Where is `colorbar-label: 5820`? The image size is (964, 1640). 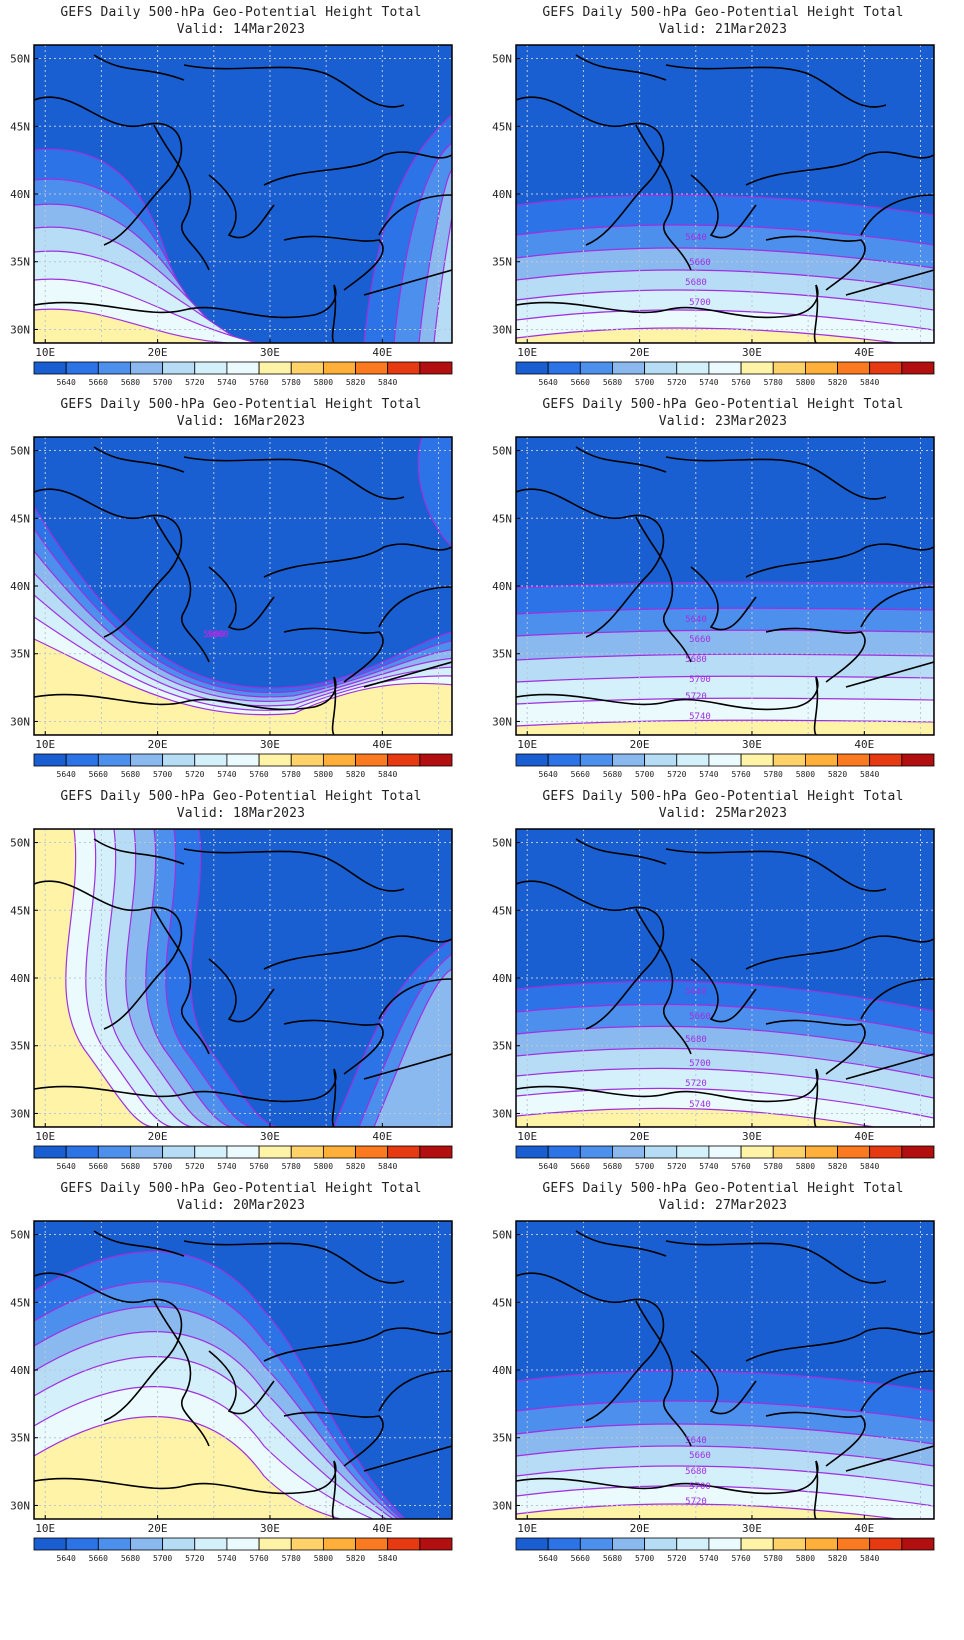 colorbar-label: 5820 is located at coordinates (355, 774).